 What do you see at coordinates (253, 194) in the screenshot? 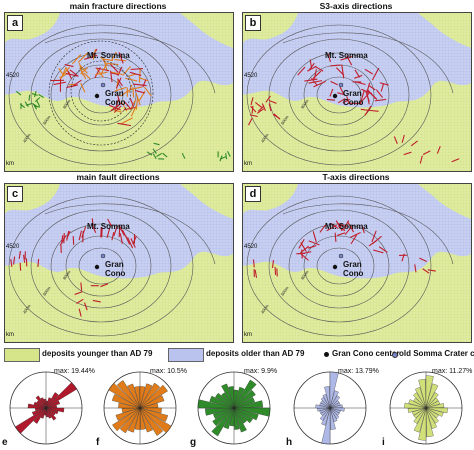
I see `panel-letter: d` at bounding box center [253, 194].